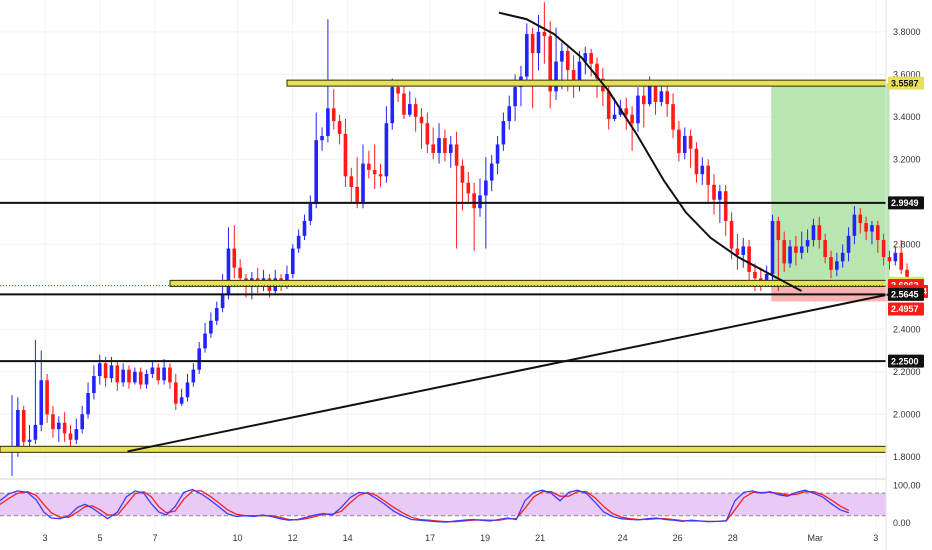 The image size is (932, 550). Describe the element at coordinates (348, 538) in the screenshot. I see `x-tick-label: 14` at that location.